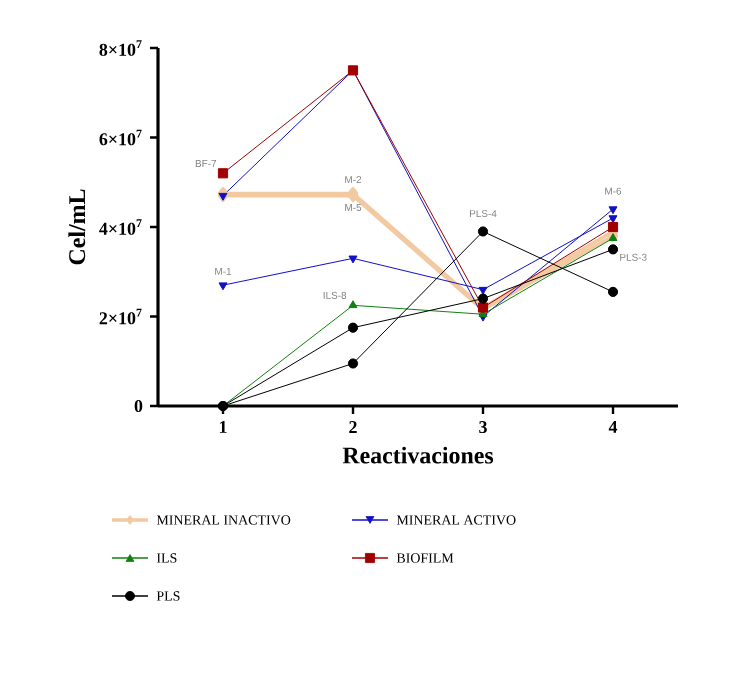  What do you see at coordinates (120, 316) in the screenshot?
I see `y-tick-label: 2×10$^{7}$` at bounding box center [120, 316].